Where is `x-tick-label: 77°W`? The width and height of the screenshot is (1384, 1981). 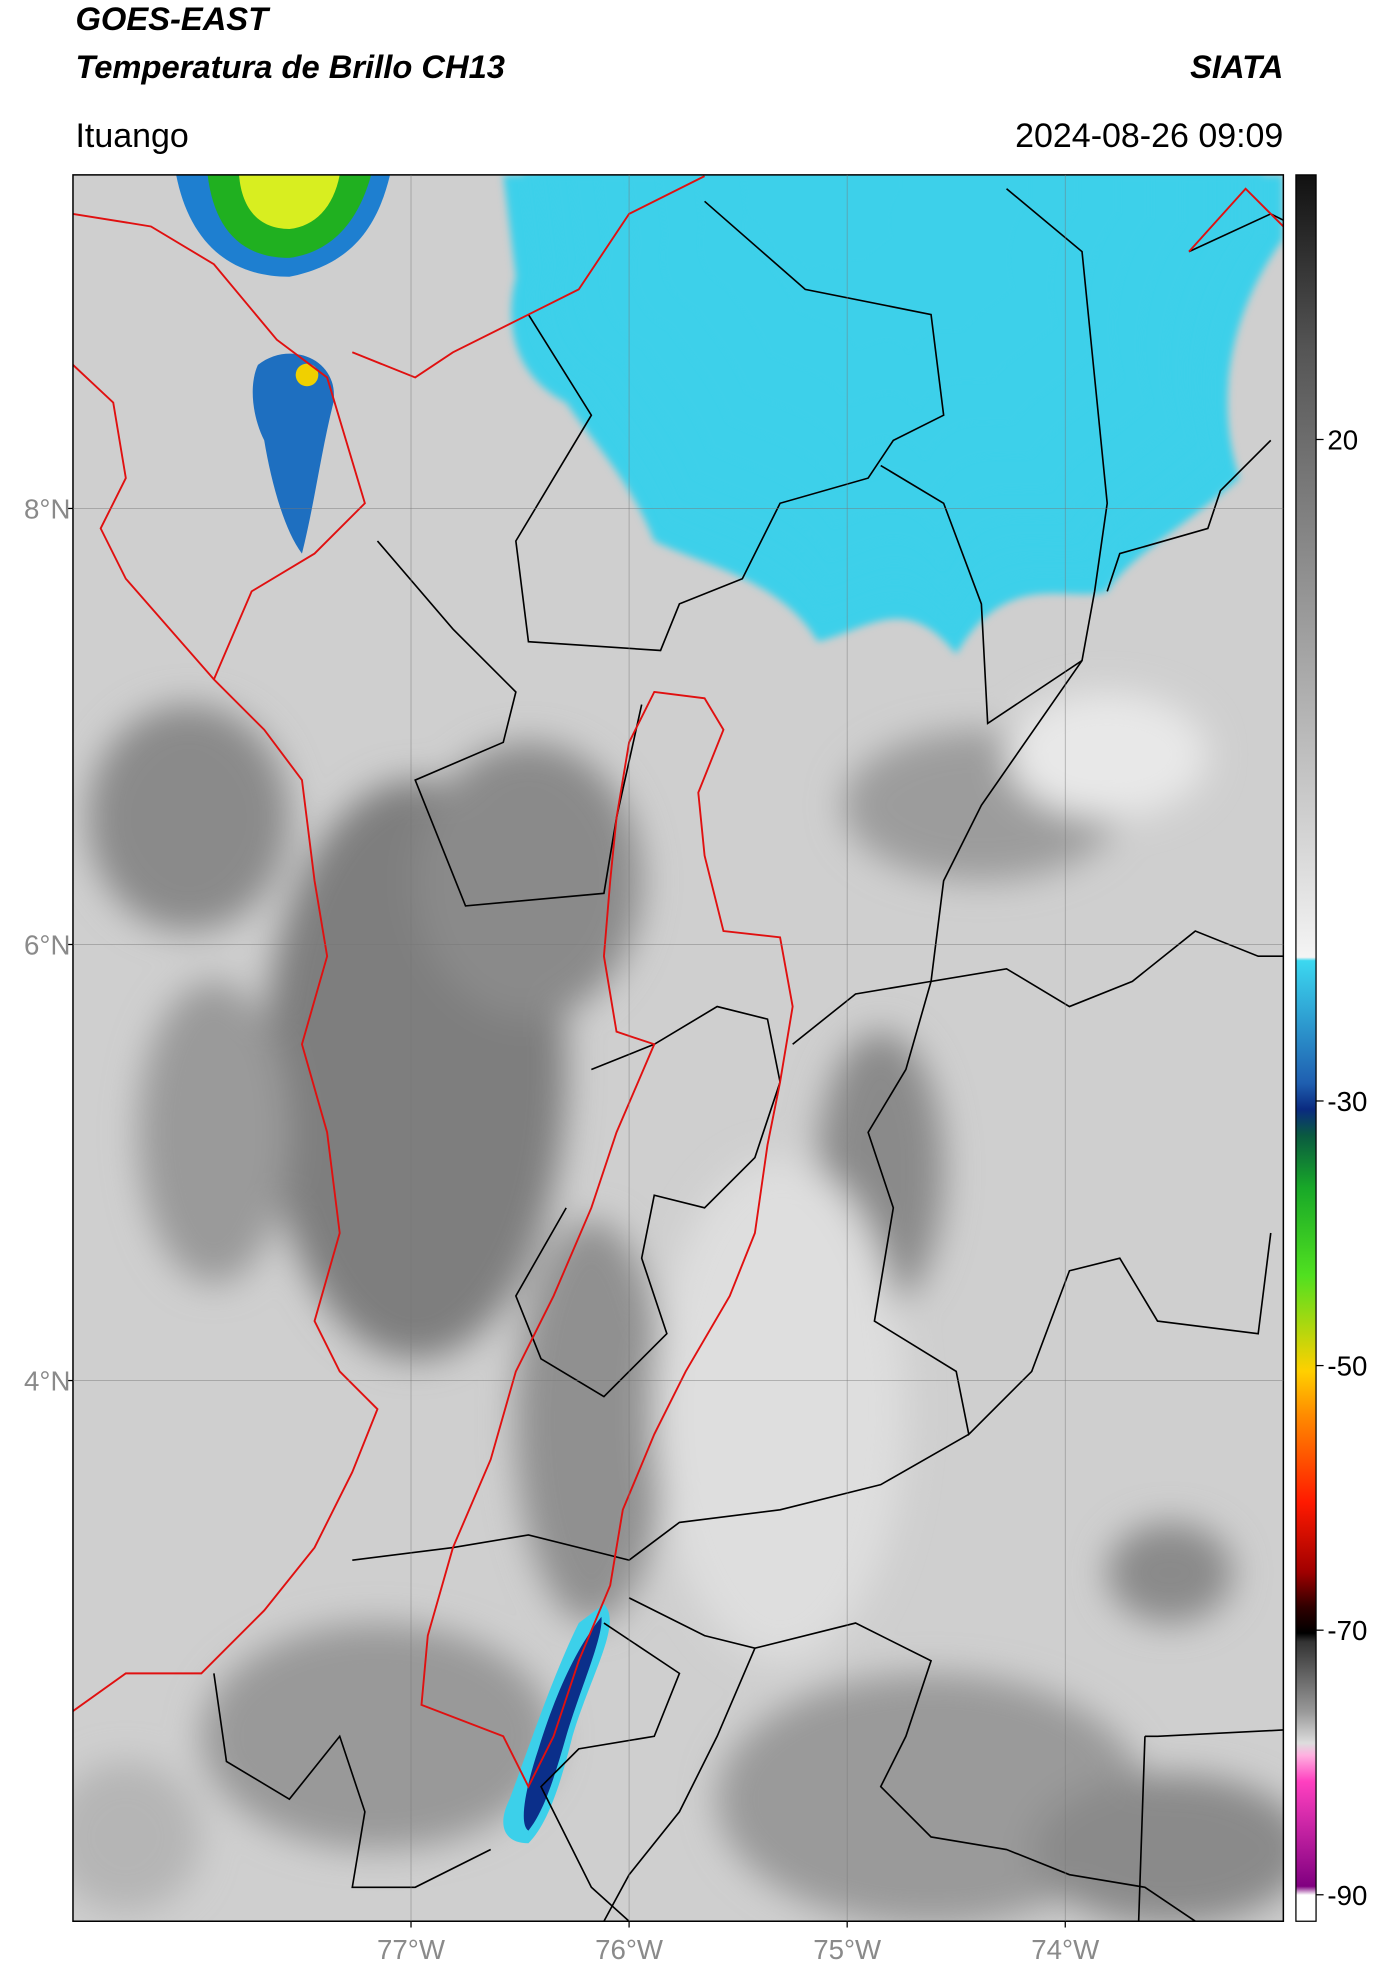
x-tick-label: 77°W is located at coordinates (411, 1949).